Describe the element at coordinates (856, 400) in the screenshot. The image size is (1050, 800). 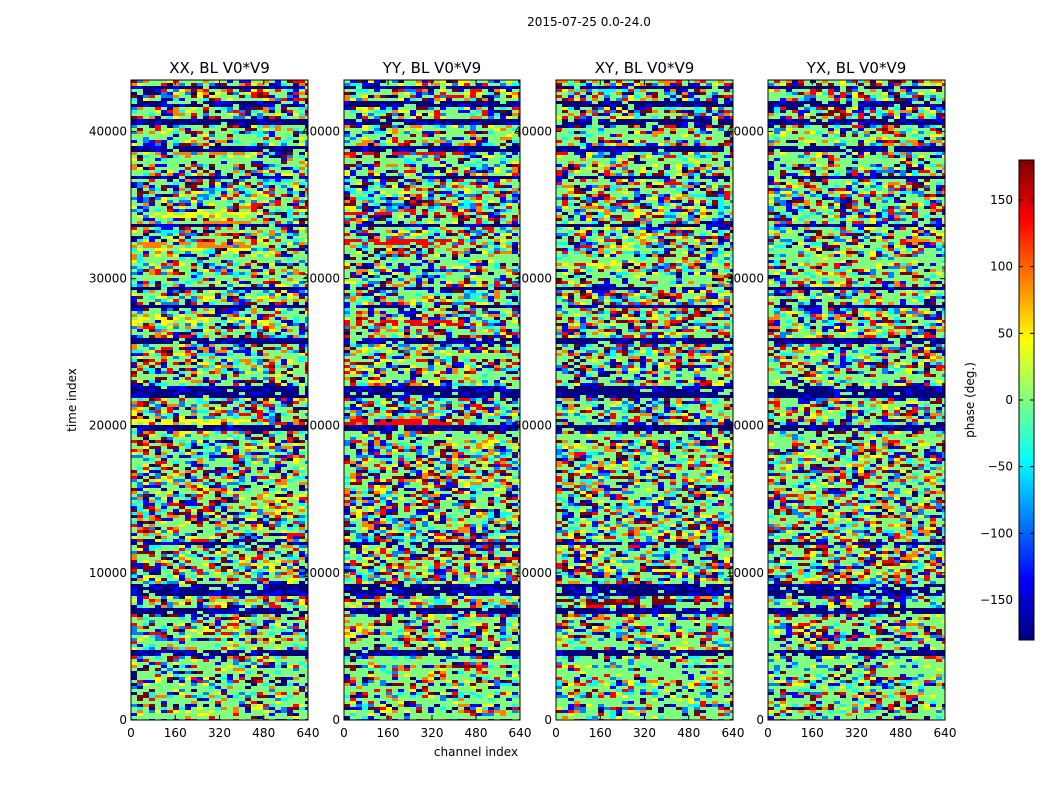
I see `heatmap-yx` at that location.